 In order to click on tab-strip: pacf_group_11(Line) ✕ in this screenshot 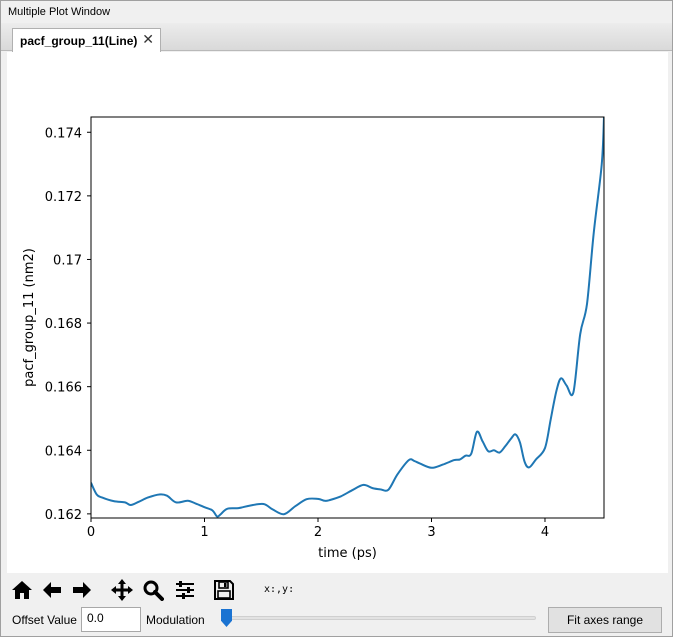, I will do `click(336, 37)`.